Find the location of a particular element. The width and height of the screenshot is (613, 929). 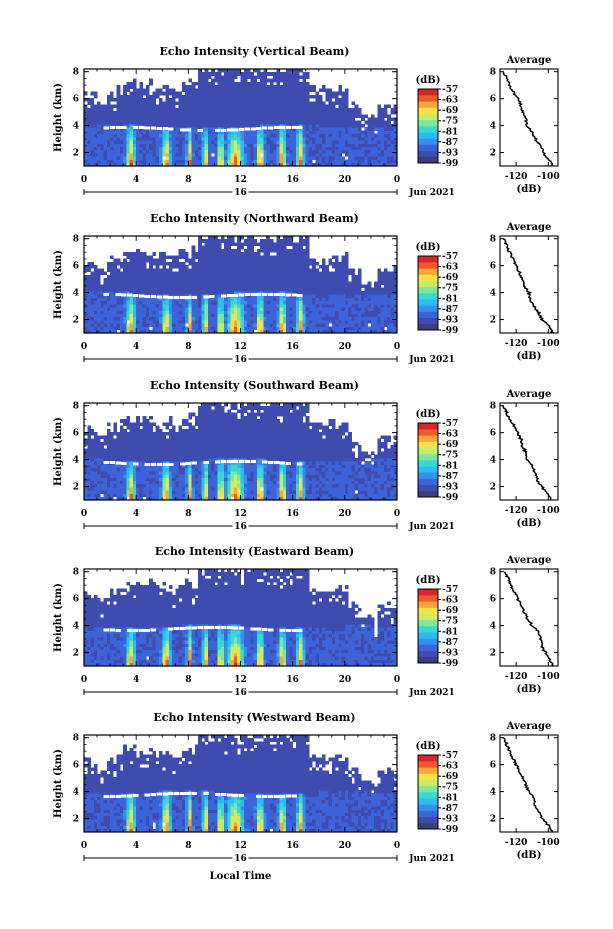

colorbar-unit: (dB) is located at coordinates (428, 247).